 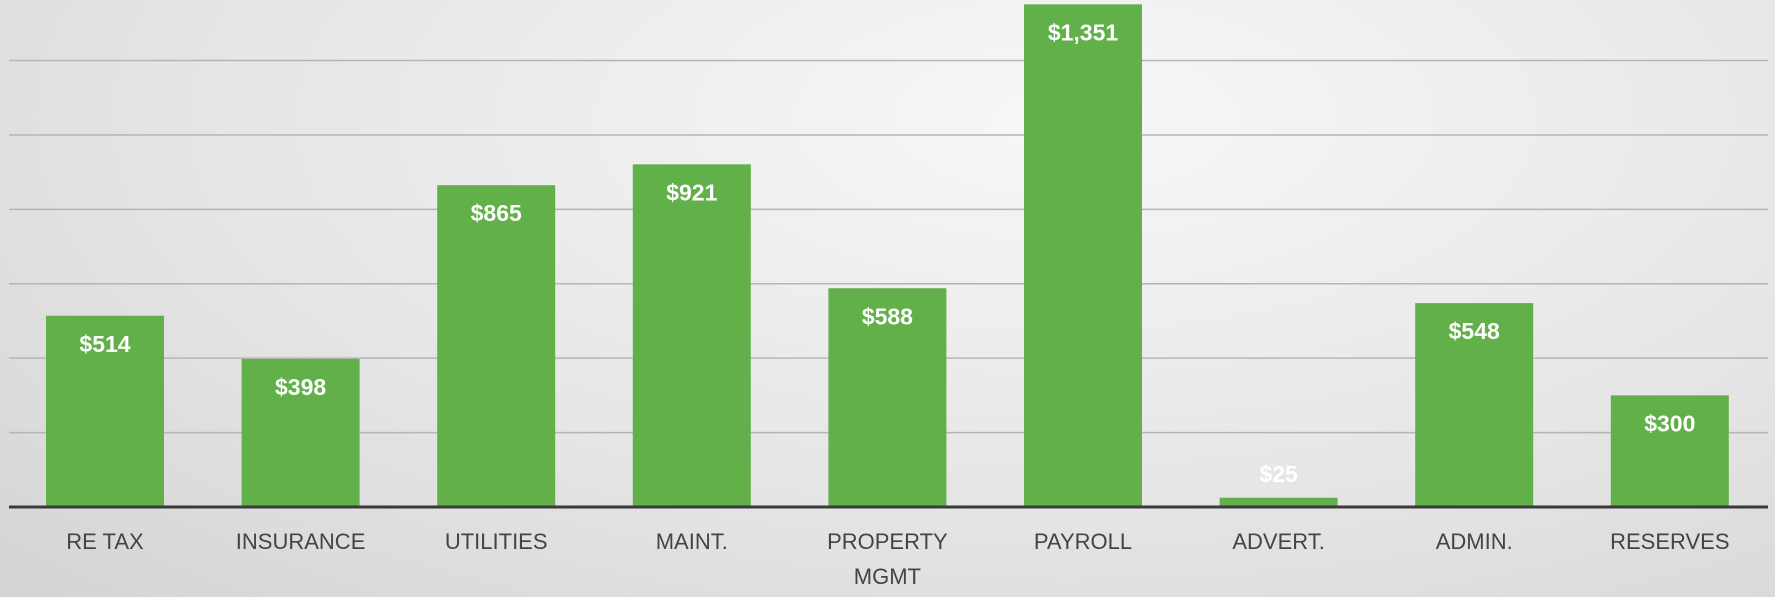 I want to click on x-tick-label: ADVERT., so click(x=1278, y=541).